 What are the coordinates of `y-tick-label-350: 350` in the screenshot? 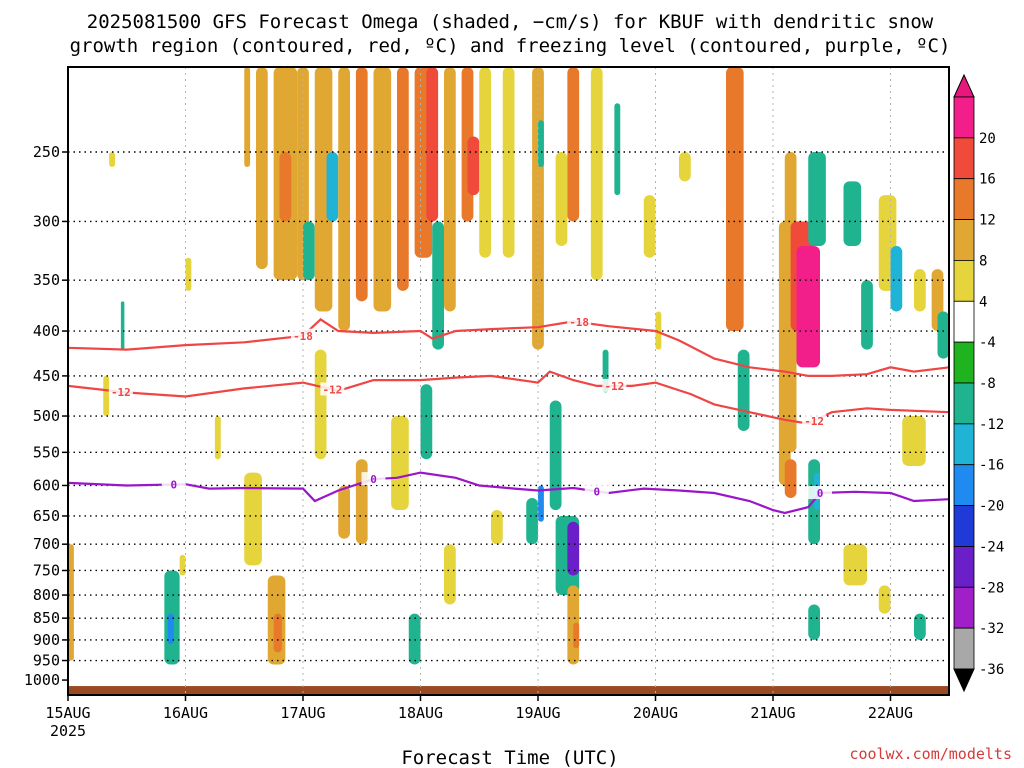 It's located at (46, 280).